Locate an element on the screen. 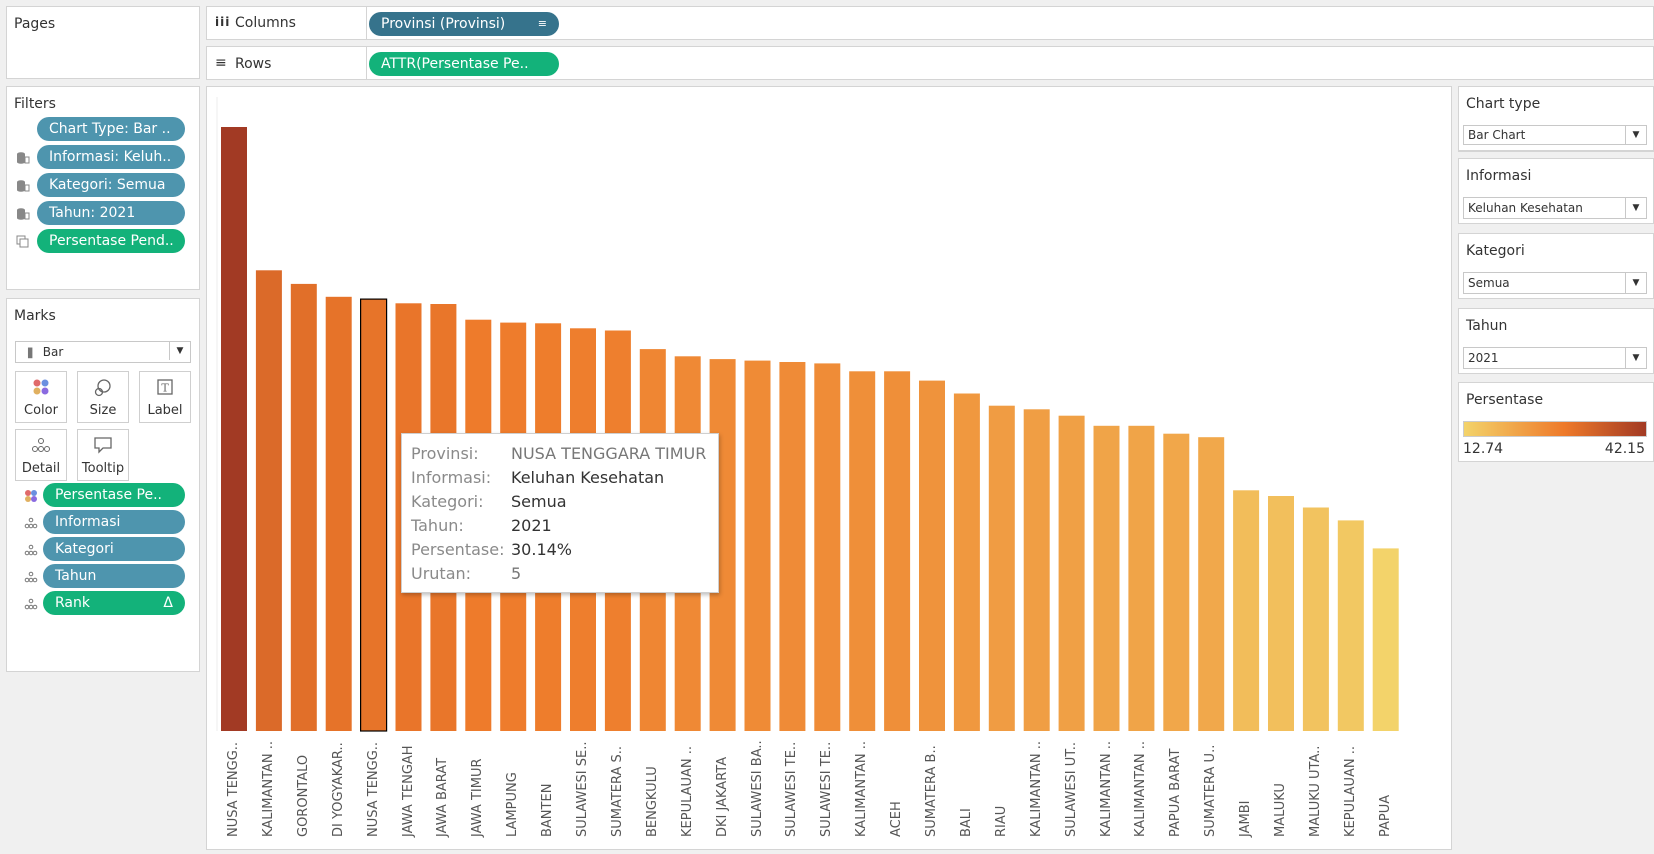 The width and height of the screenshot is (1654, 854). x-tick-label: PAPUA BARAT is located at coordinates (1176, 792).